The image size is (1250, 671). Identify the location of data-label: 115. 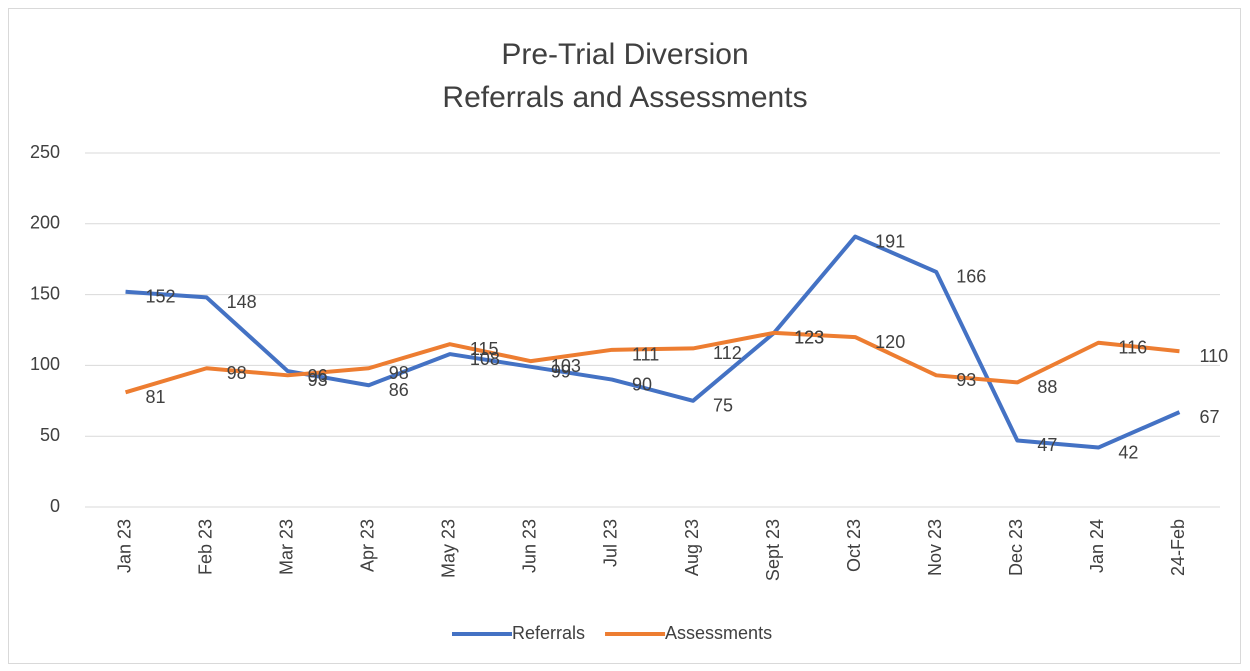
(484, 349).